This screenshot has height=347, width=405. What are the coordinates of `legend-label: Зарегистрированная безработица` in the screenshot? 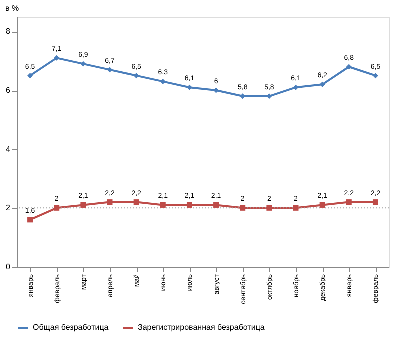 It's located at (202, 327).